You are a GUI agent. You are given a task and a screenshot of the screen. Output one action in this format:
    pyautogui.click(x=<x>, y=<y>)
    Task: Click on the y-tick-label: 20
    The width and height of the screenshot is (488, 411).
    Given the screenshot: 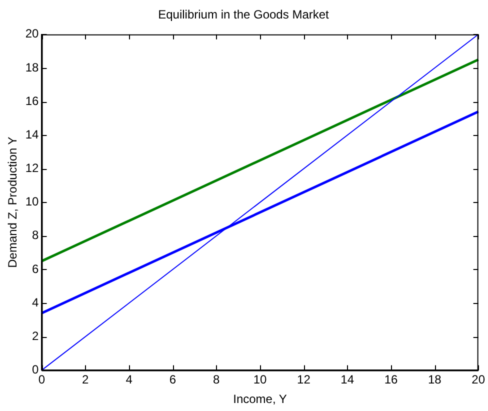 What is the action you would take?
    pyautogui.click(x=32, y=33)
    